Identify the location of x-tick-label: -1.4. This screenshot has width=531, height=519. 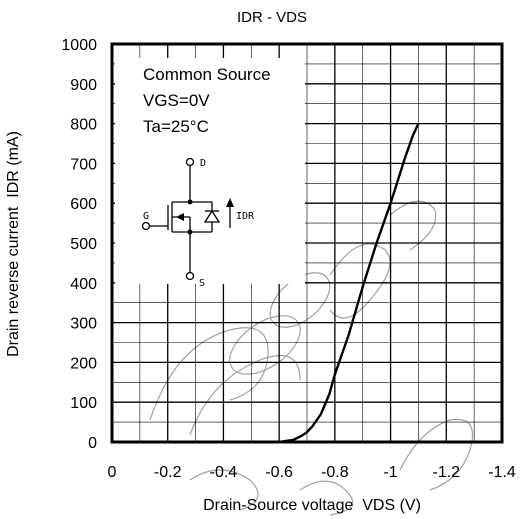
(502, 472).